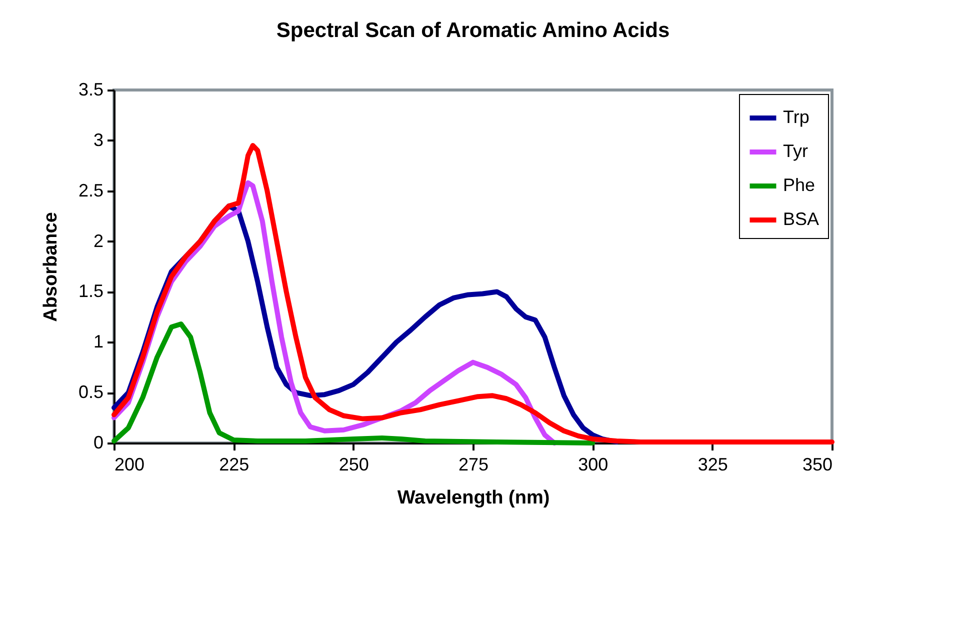  Describe the element at coordinates (799, 185) in the screenshot. I see `legend-label: Phe` at that location.